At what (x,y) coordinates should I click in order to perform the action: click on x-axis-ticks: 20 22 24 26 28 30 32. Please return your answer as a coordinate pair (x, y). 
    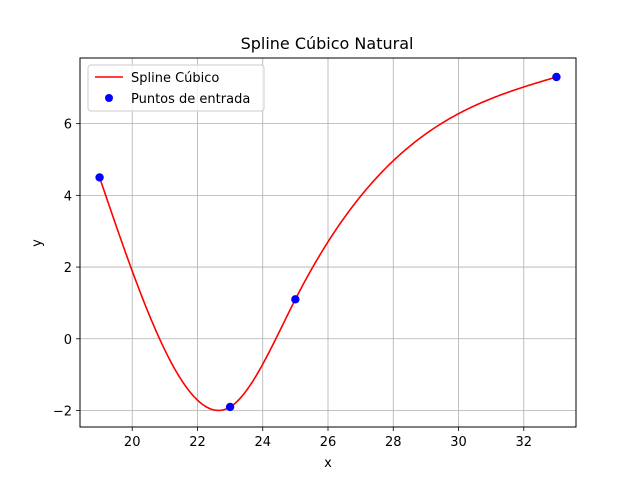
    Looking at the image, I should click on (328, 438).